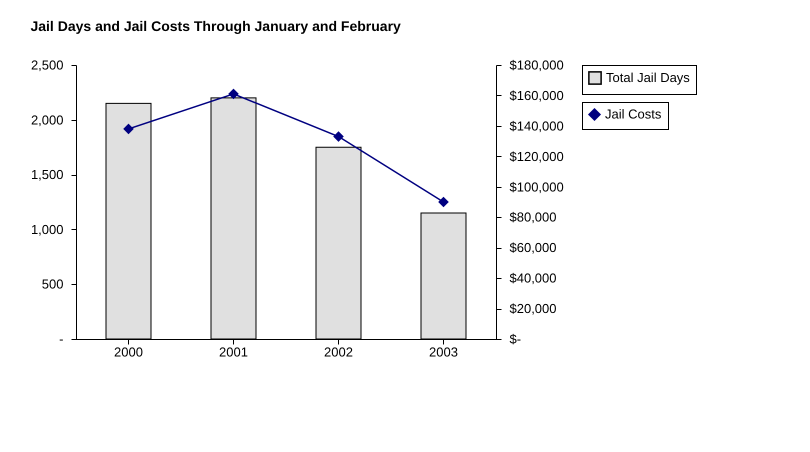 This screenshot has width=810, height=452. I want to click on x-tick-label: 2002, so click(338, 352).